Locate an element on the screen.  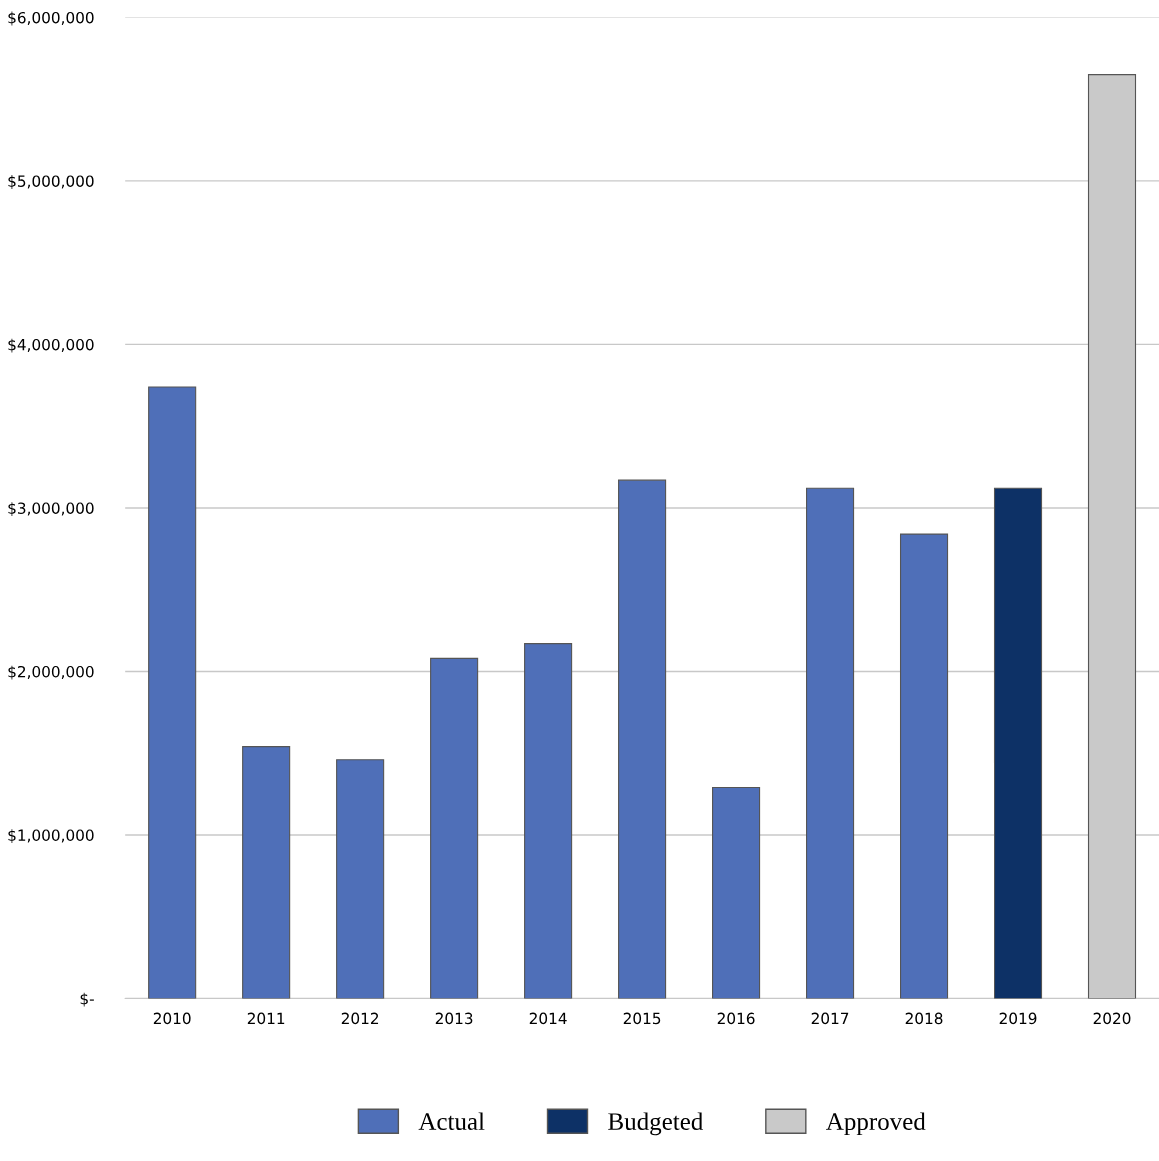
x-tick-label: 2010 is located at coordinates (172, 1018).